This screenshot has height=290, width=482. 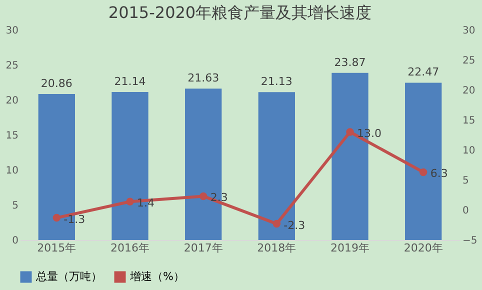 I want to click on data-label: 21.63, so click(x=204, y=78).